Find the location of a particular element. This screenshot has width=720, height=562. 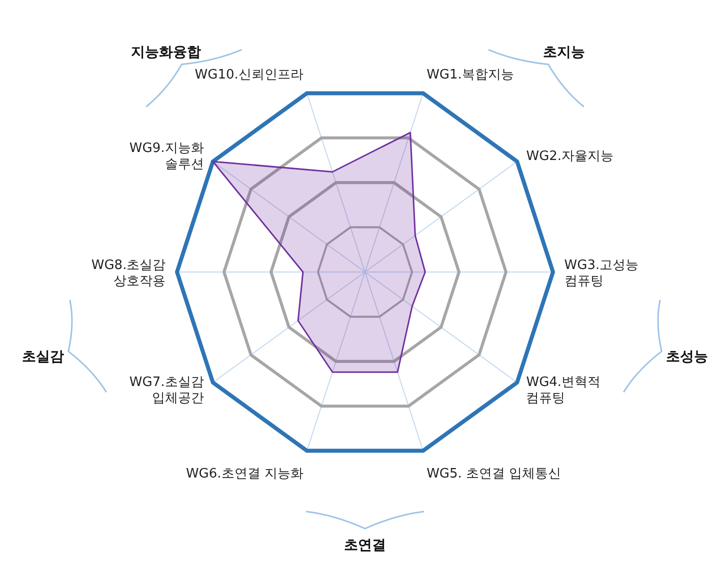

text: 초성능 is located at coordinates (687, 357).